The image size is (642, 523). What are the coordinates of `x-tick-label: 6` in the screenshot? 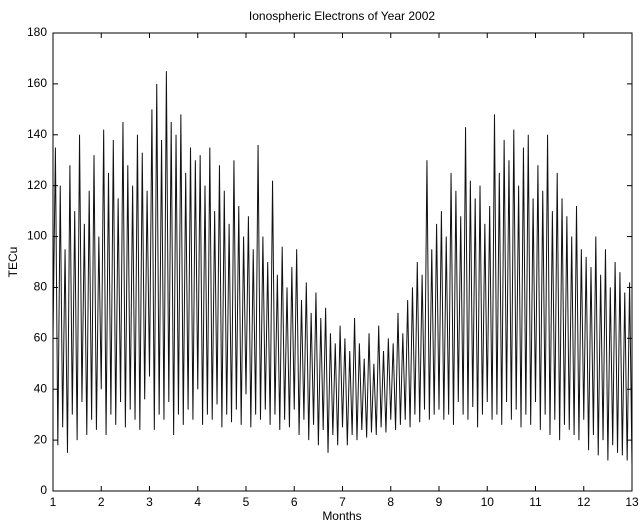 It's located at (294, 502).